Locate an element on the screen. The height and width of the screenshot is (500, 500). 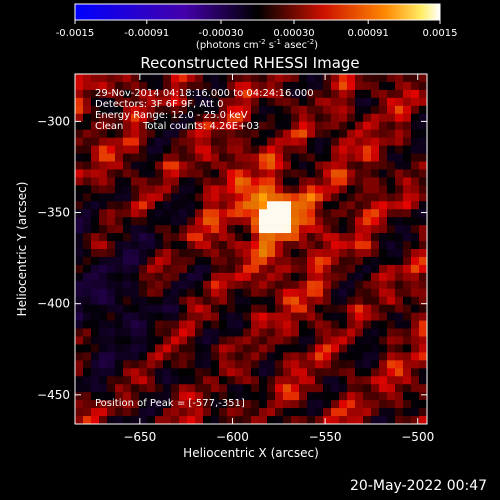
colorbar-unit-label: (photons cm-2 s-1 asec-2) is located at coordinates (257, 44).